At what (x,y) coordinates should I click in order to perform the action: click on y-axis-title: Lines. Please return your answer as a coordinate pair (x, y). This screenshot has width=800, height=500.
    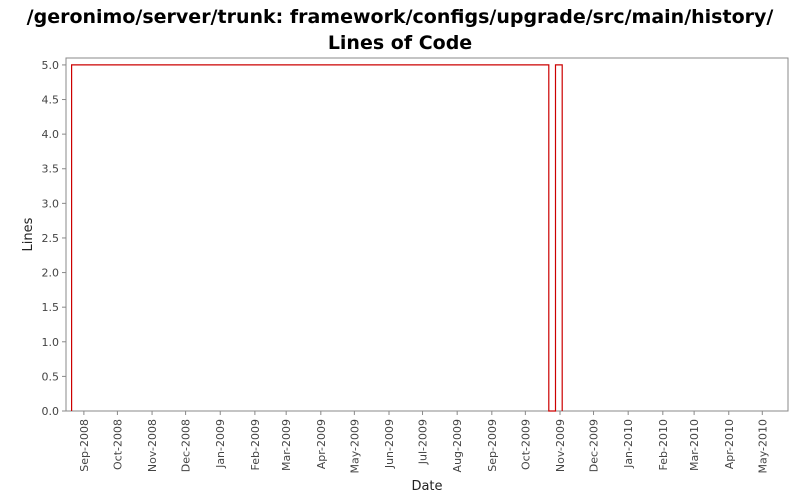
    Looking at the image, I should click on (28, 234).